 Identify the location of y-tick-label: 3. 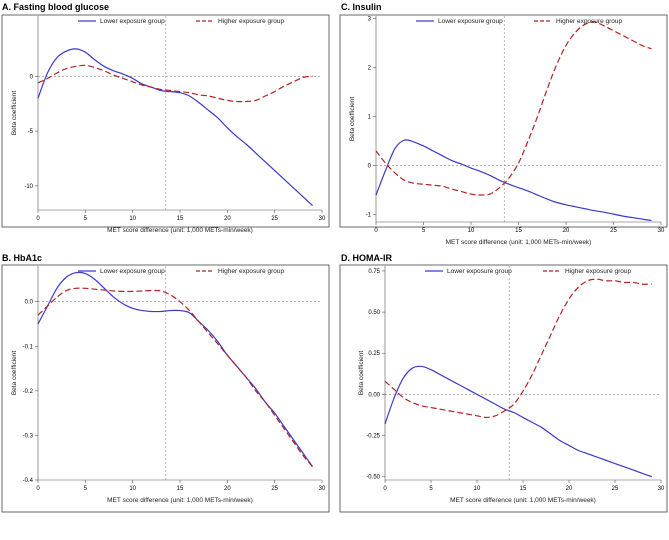
(370, 19).